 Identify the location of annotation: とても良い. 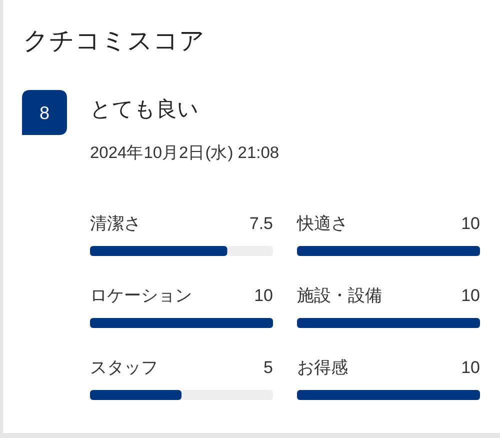
(144, 109).